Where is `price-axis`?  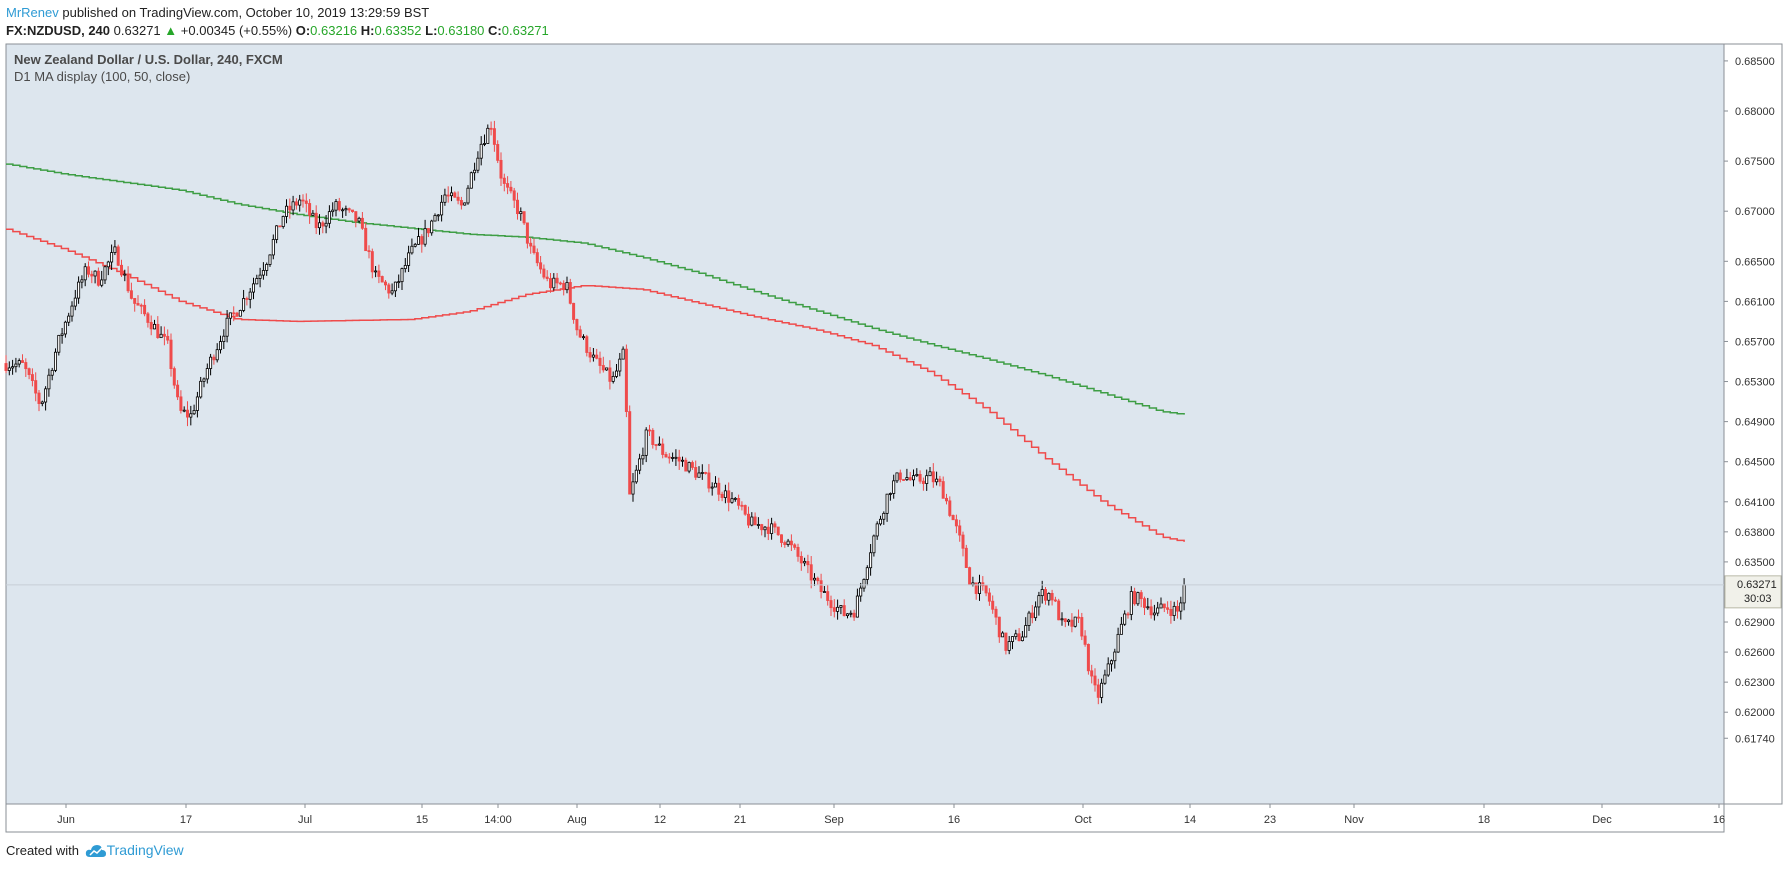
price-axis is located at coordinates (1753, 424).